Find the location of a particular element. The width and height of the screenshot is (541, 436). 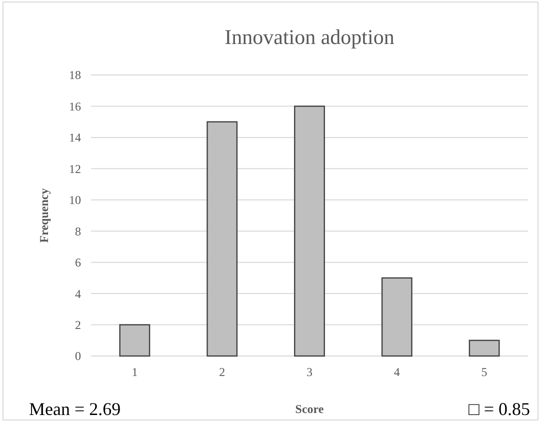

y-tick-label: 10 is located at coordinates (75, 200).